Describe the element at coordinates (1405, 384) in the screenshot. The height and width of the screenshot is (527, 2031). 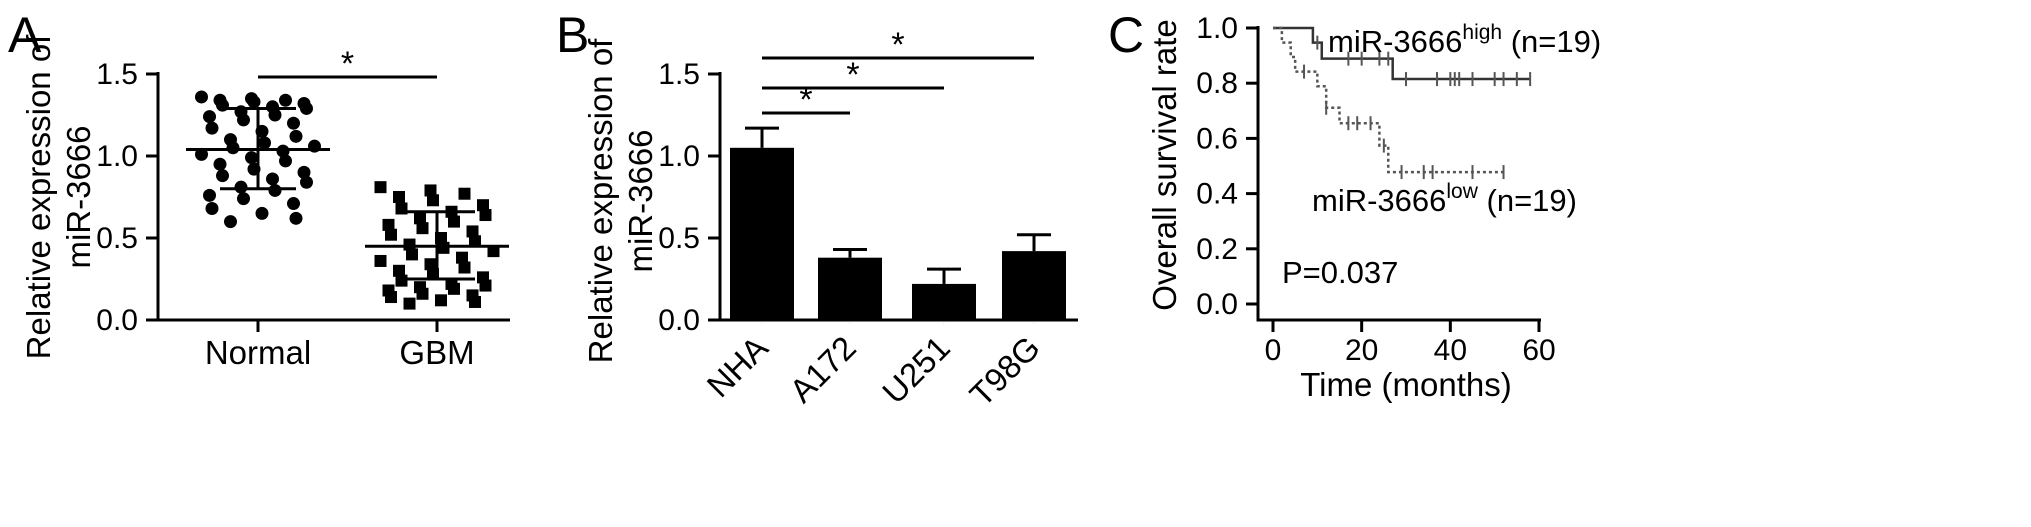
I see `x-axis-title: Time (months)` at that location.